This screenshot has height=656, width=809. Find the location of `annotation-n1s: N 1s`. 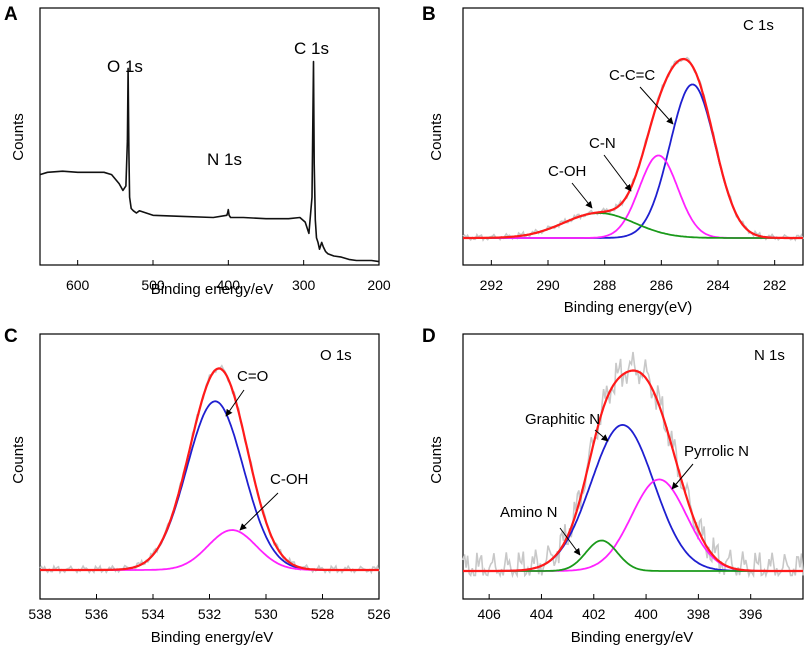

annotation-n1s: N 1s is located at coordinates (224, 159).